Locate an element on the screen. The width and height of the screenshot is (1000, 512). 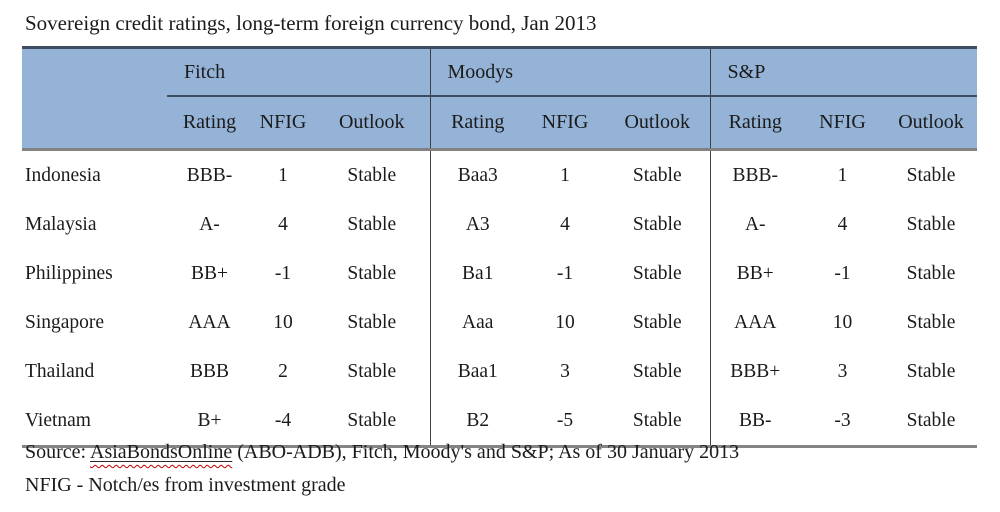
sp-nfig-cell: -1 is located at coordinates (842, 273).